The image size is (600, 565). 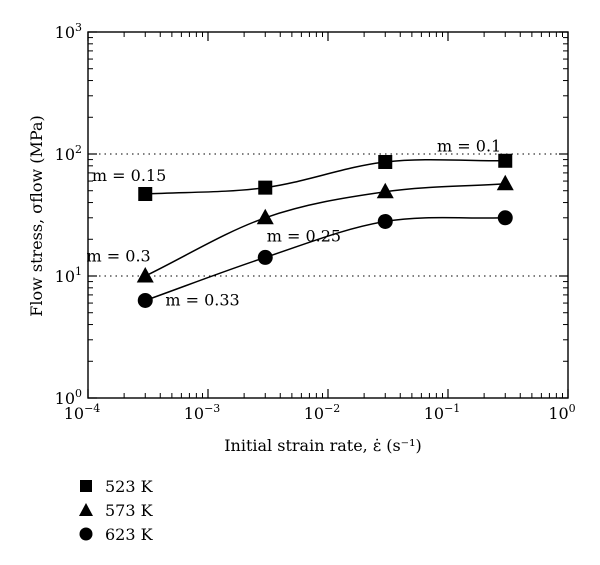 What do you see at coordinates (68, 153) in the screenshot?
I see `y-tick-label: 10²` at bounding box center [68, 153].